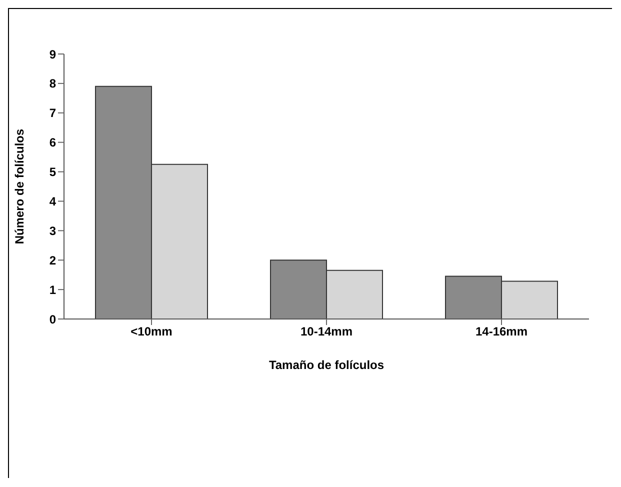  What do you see at coordinates (52, 260) in the screenshot?
I see `y-tick-label: 2` at bounding box center [52, 260].